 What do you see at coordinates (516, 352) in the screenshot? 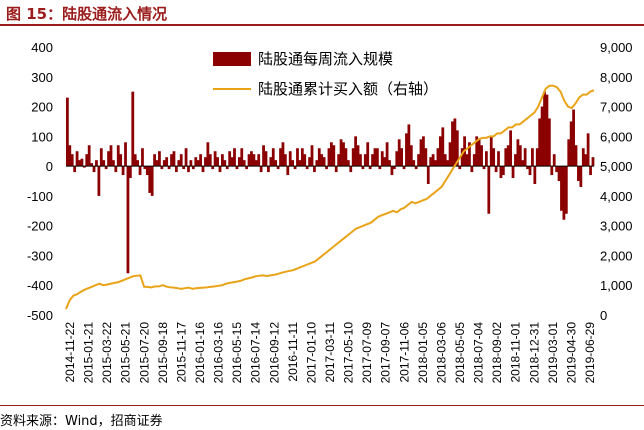
I see `x-tick-label: 2018-11-01` at bounding box center [516, 352].